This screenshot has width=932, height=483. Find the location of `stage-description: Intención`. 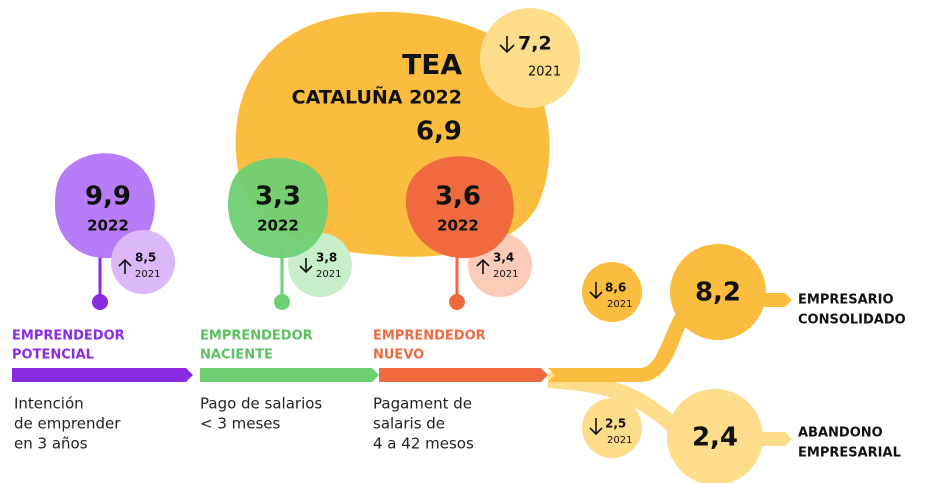

stage-description: Intención is located at coordinates (49, 404).